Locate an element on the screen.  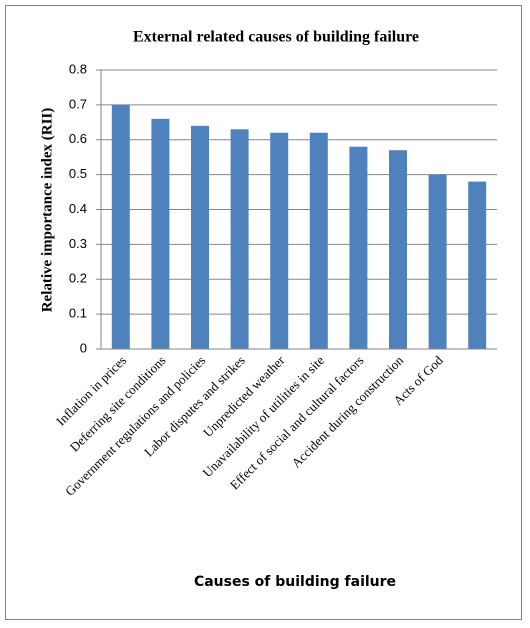
x-axis-label: Causes of building failure is located at coordinates (295, 582).